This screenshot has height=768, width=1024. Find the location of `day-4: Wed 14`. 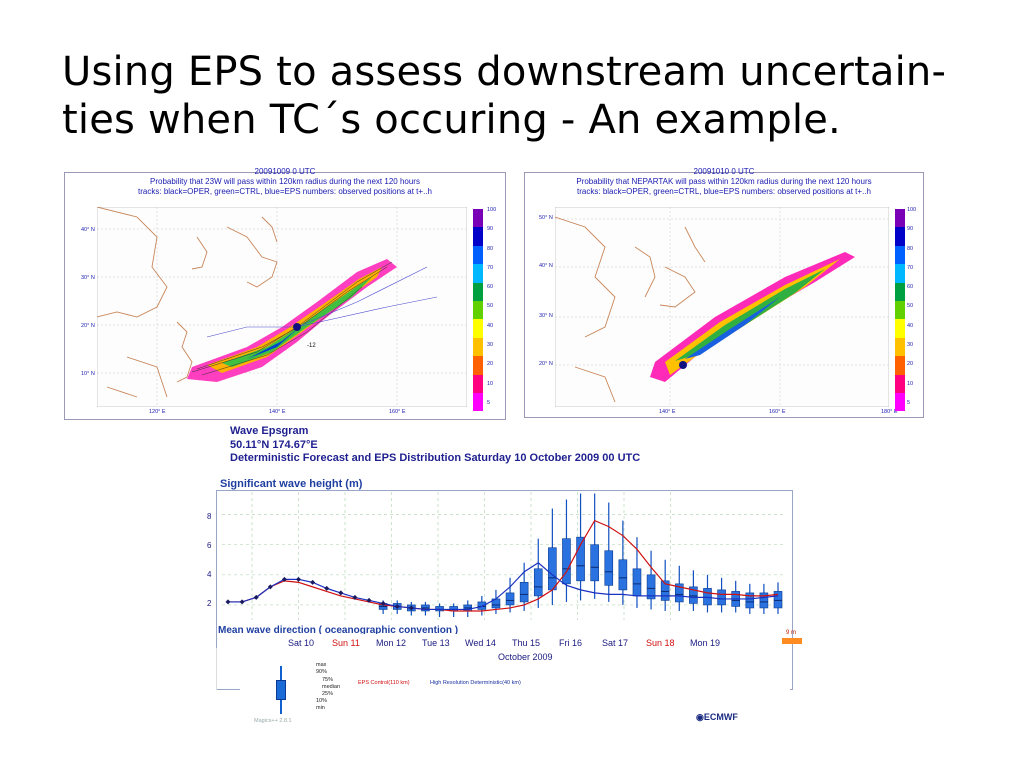

day-4: Wed 14 is located at coordinates (480, 643).